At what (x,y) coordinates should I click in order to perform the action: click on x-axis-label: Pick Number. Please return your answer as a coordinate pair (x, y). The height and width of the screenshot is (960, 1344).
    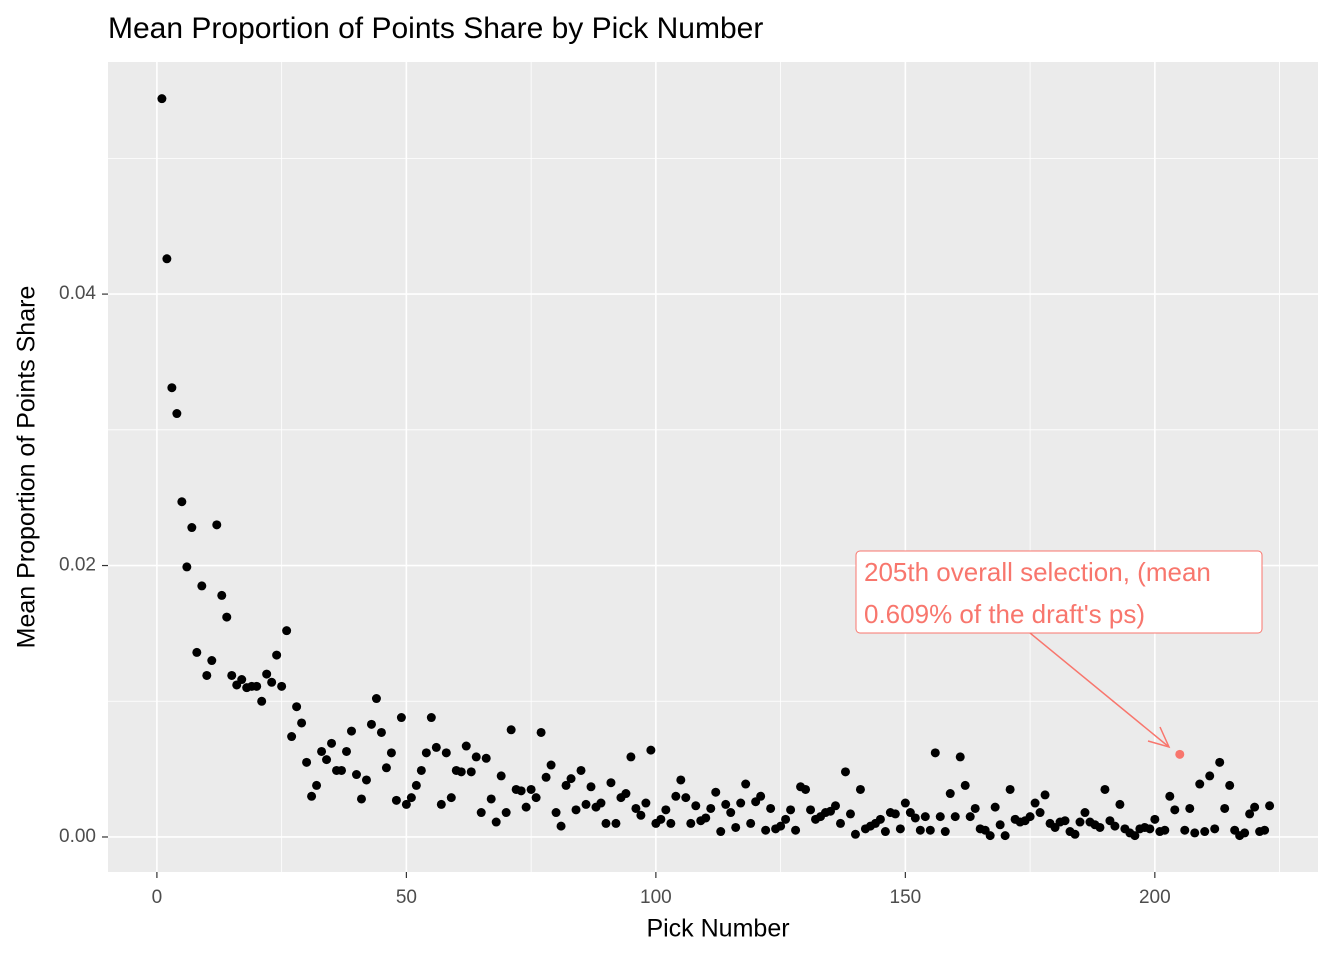
    Looking at the image, I should click on (717, 929).